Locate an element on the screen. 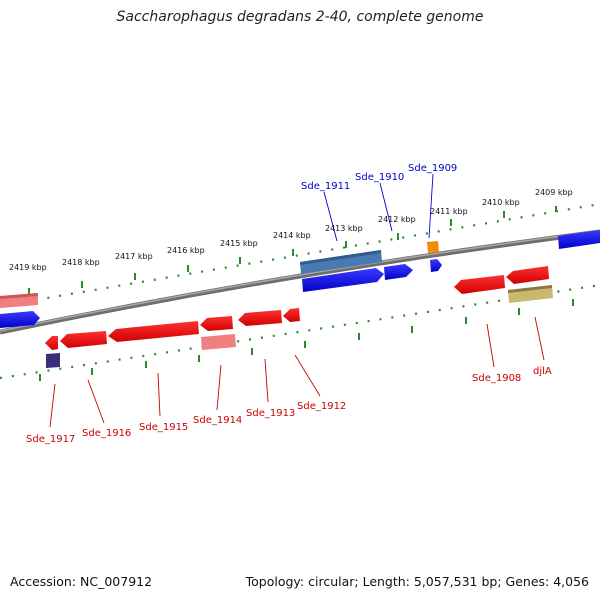 This screenshot has height=600, width=600. kbp-label: 2418 kbp is located at coordinates (81, 262).